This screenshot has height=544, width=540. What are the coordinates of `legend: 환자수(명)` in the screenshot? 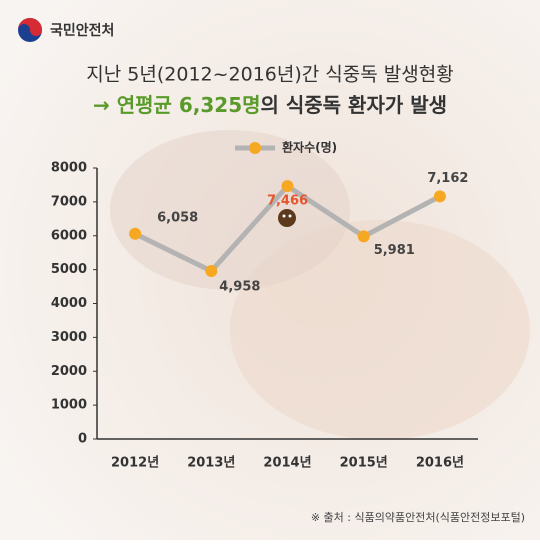 It's located at (286, 147).